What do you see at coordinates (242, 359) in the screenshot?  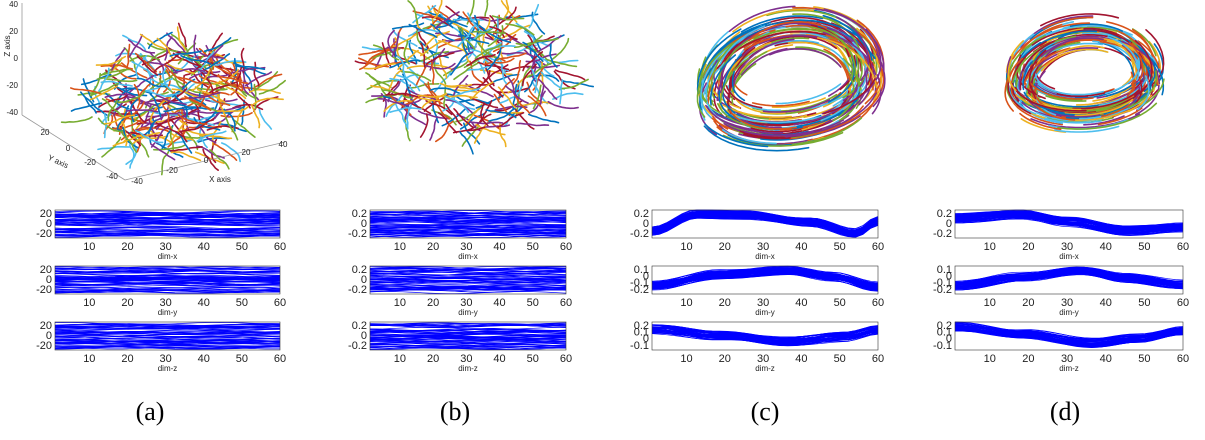 I see `x-tick-label: 50` at bounding box center [242, 359].